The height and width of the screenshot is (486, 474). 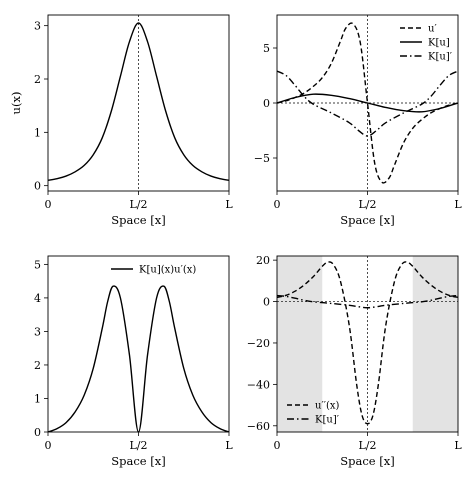 What do you see at coordinates (167, 270) in the screenshot?
I see `legend-entry: K[u](x)u′(x)` at bounding box center [167, 270].